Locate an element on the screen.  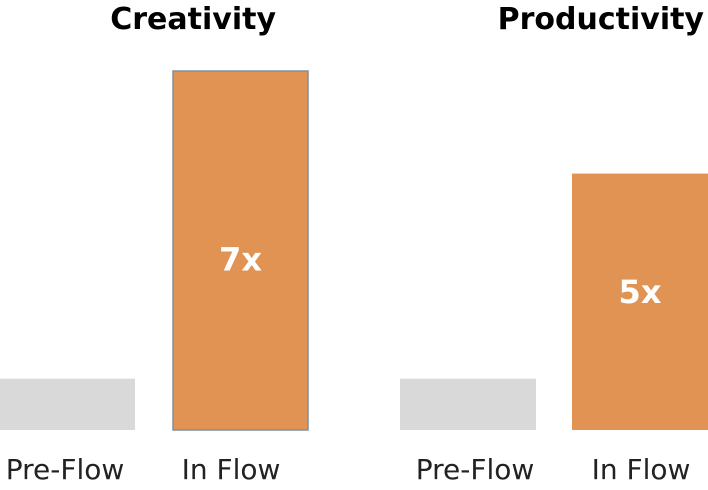
chart-title: Creativity is located at coordinates (193, 19).